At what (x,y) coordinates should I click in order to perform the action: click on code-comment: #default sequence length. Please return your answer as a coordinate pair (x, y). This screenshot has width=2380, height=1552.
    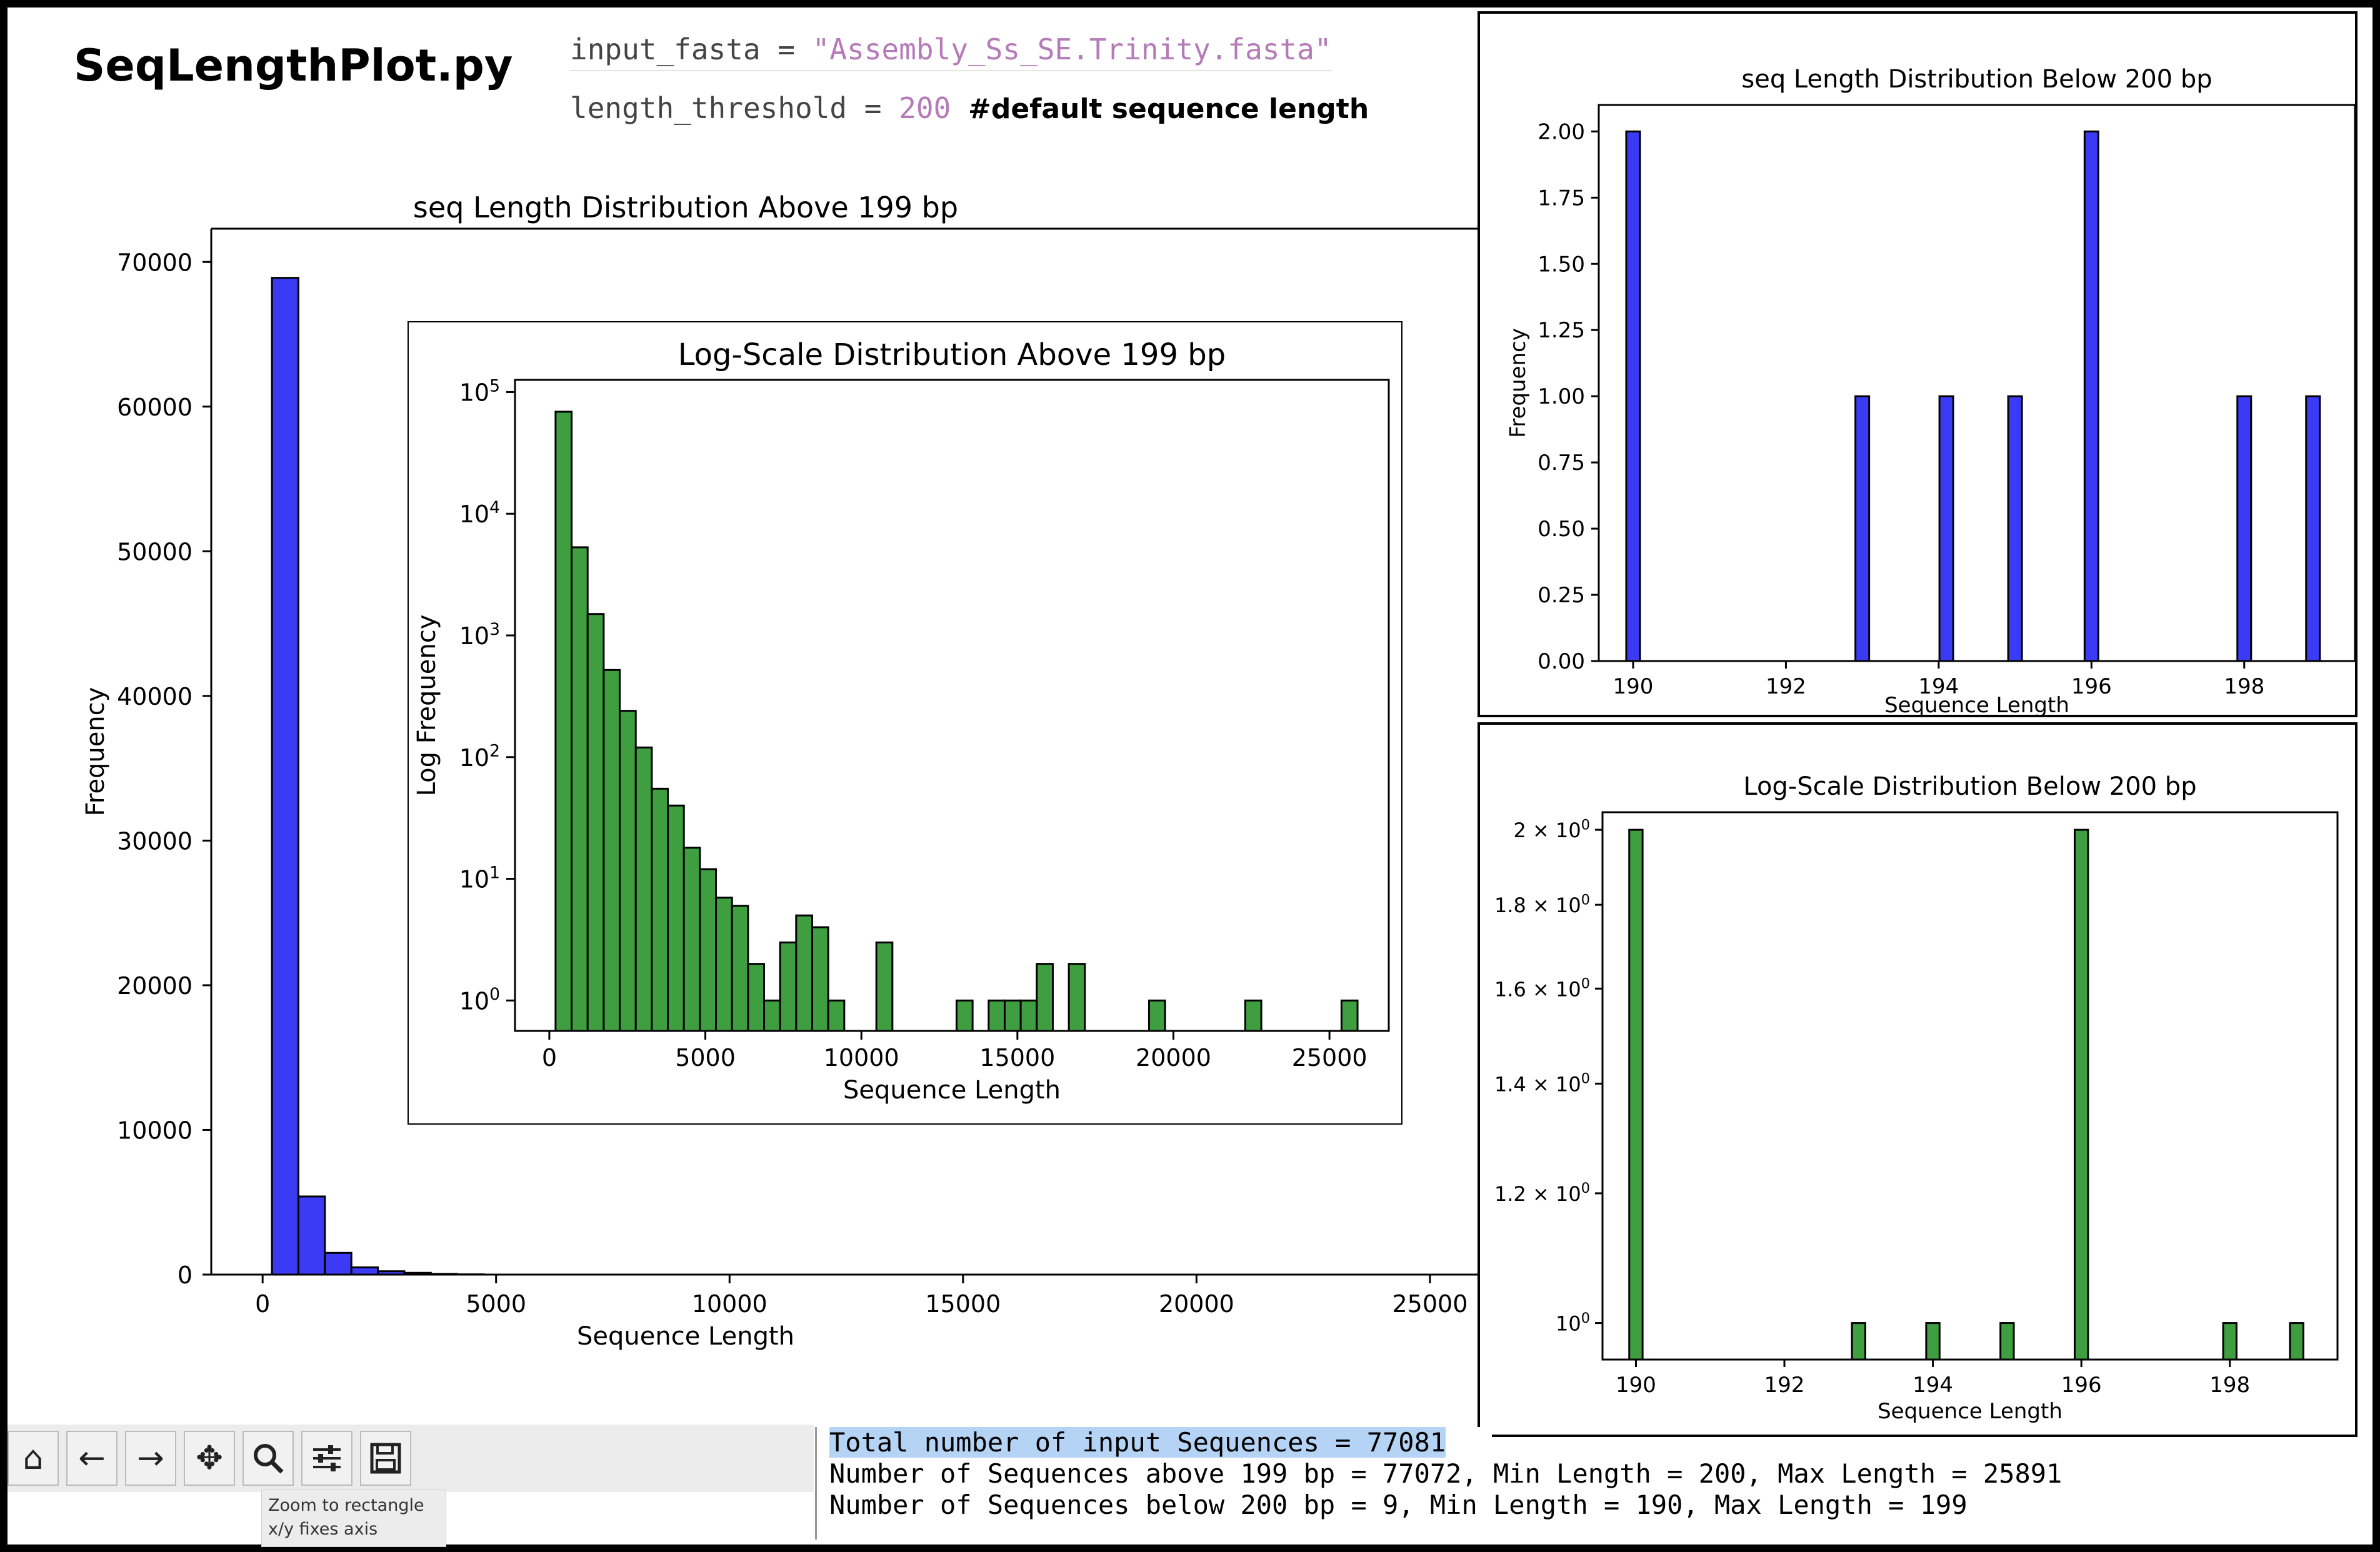
    Looking at the image, I should click on (1168, 109).